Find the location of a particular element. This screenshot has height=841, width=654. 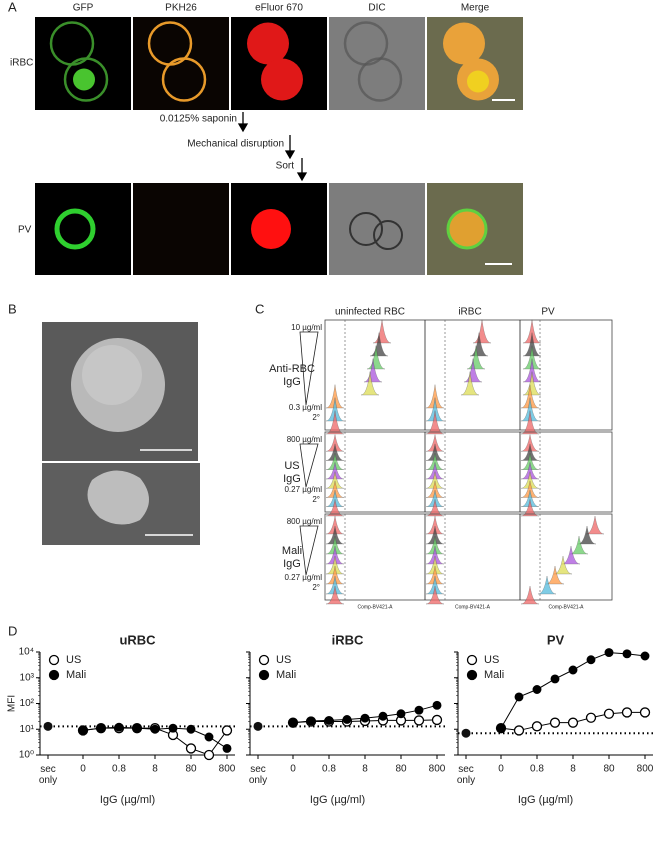

channel-label: Merge is located at coordinates (475, 8).